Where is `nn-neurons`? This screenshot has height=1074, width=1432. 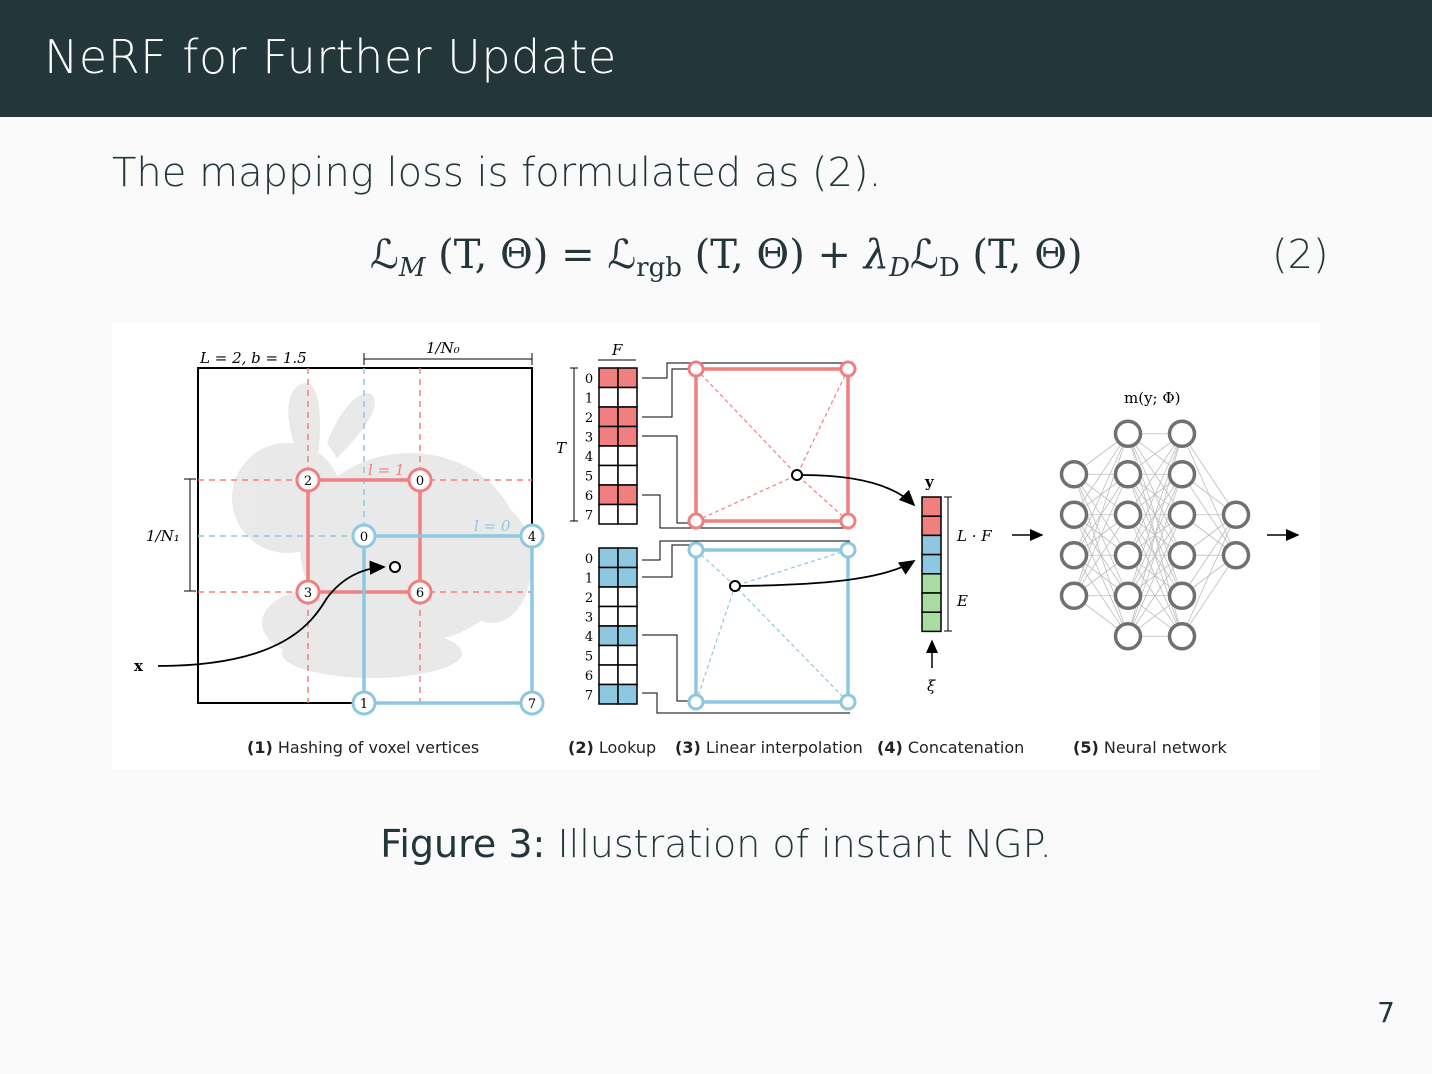 nn-neurons is located at coordinates (1155, 535).